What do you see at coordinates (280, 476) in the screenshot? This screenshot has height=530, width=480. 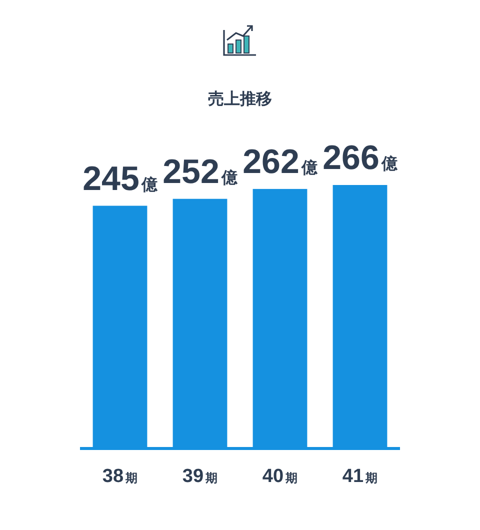 I see `x-tick-label: 40期` at bounding box center [280, 476].